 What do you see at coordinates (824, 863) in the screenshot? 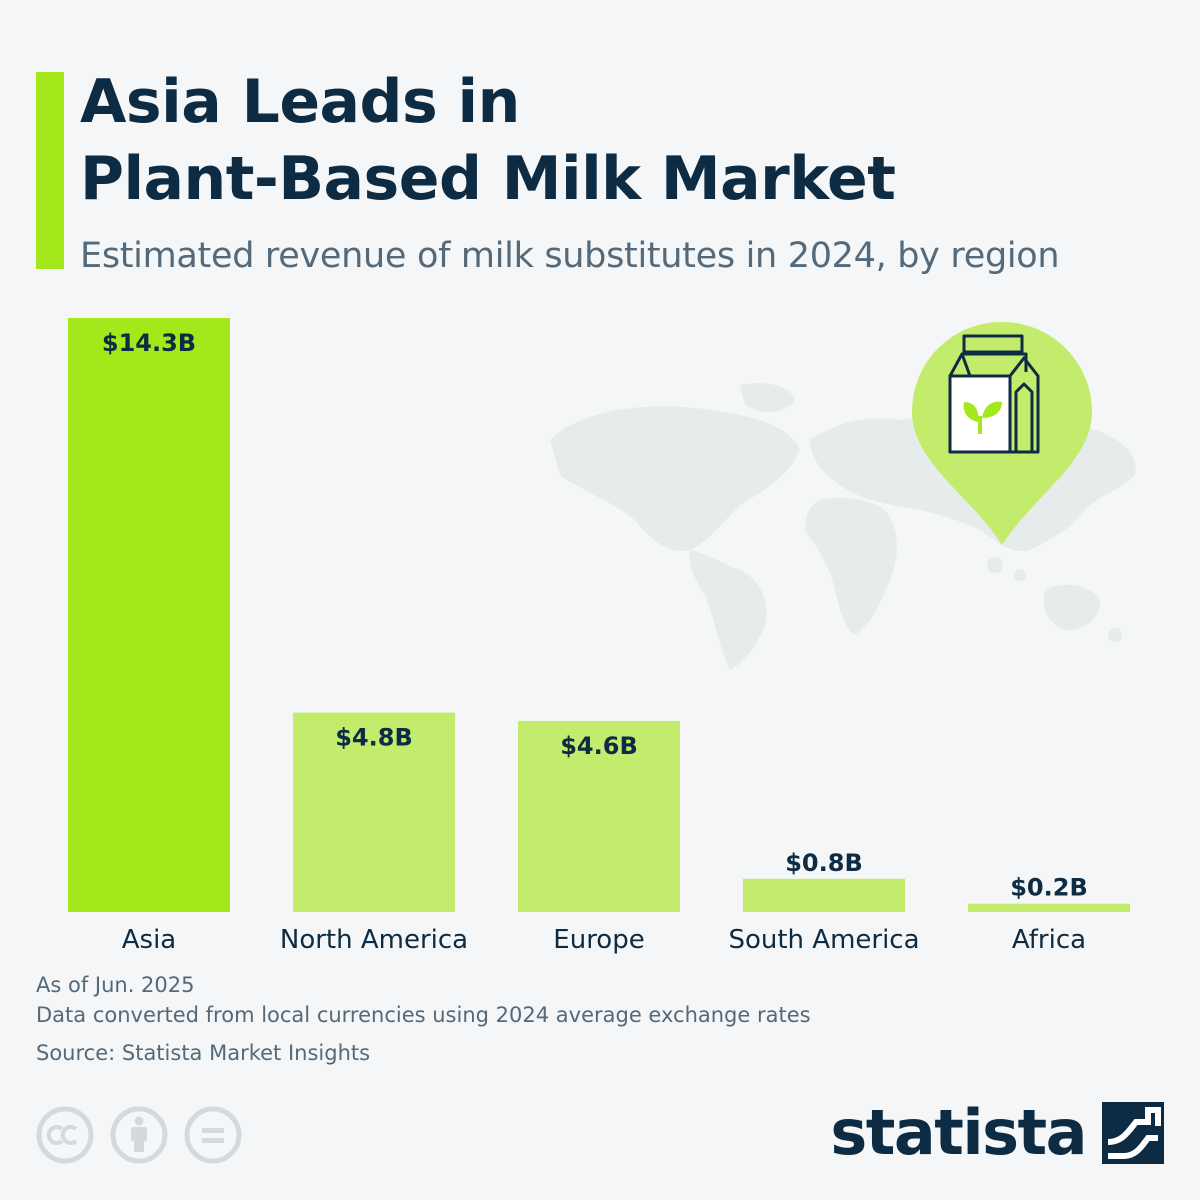
I see `value-label-south-america: $0.8B` at bounding box center [824, 863].